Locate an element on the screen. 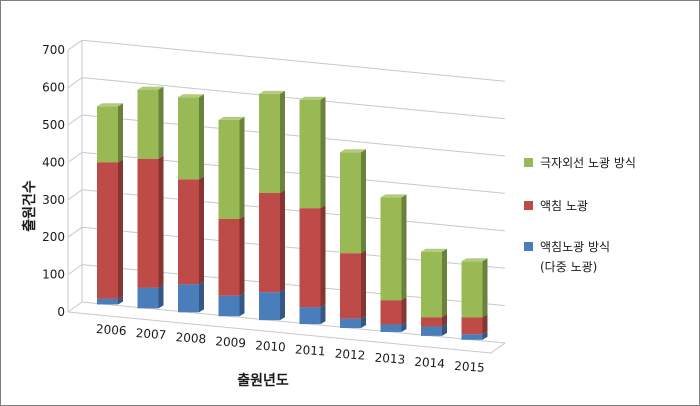 This screenshot has width=700, height=406. y-tick-label: 0 is located at coordinates (61, 312).